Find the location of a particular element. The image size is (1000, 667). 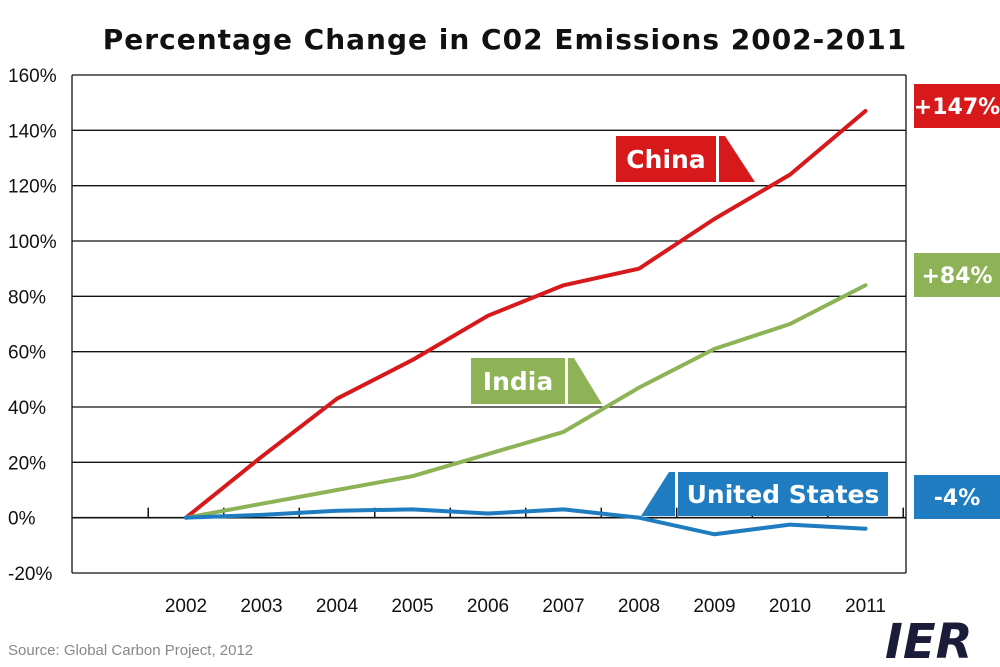

final-value-label: +84% is located at coordinates (956, 276).